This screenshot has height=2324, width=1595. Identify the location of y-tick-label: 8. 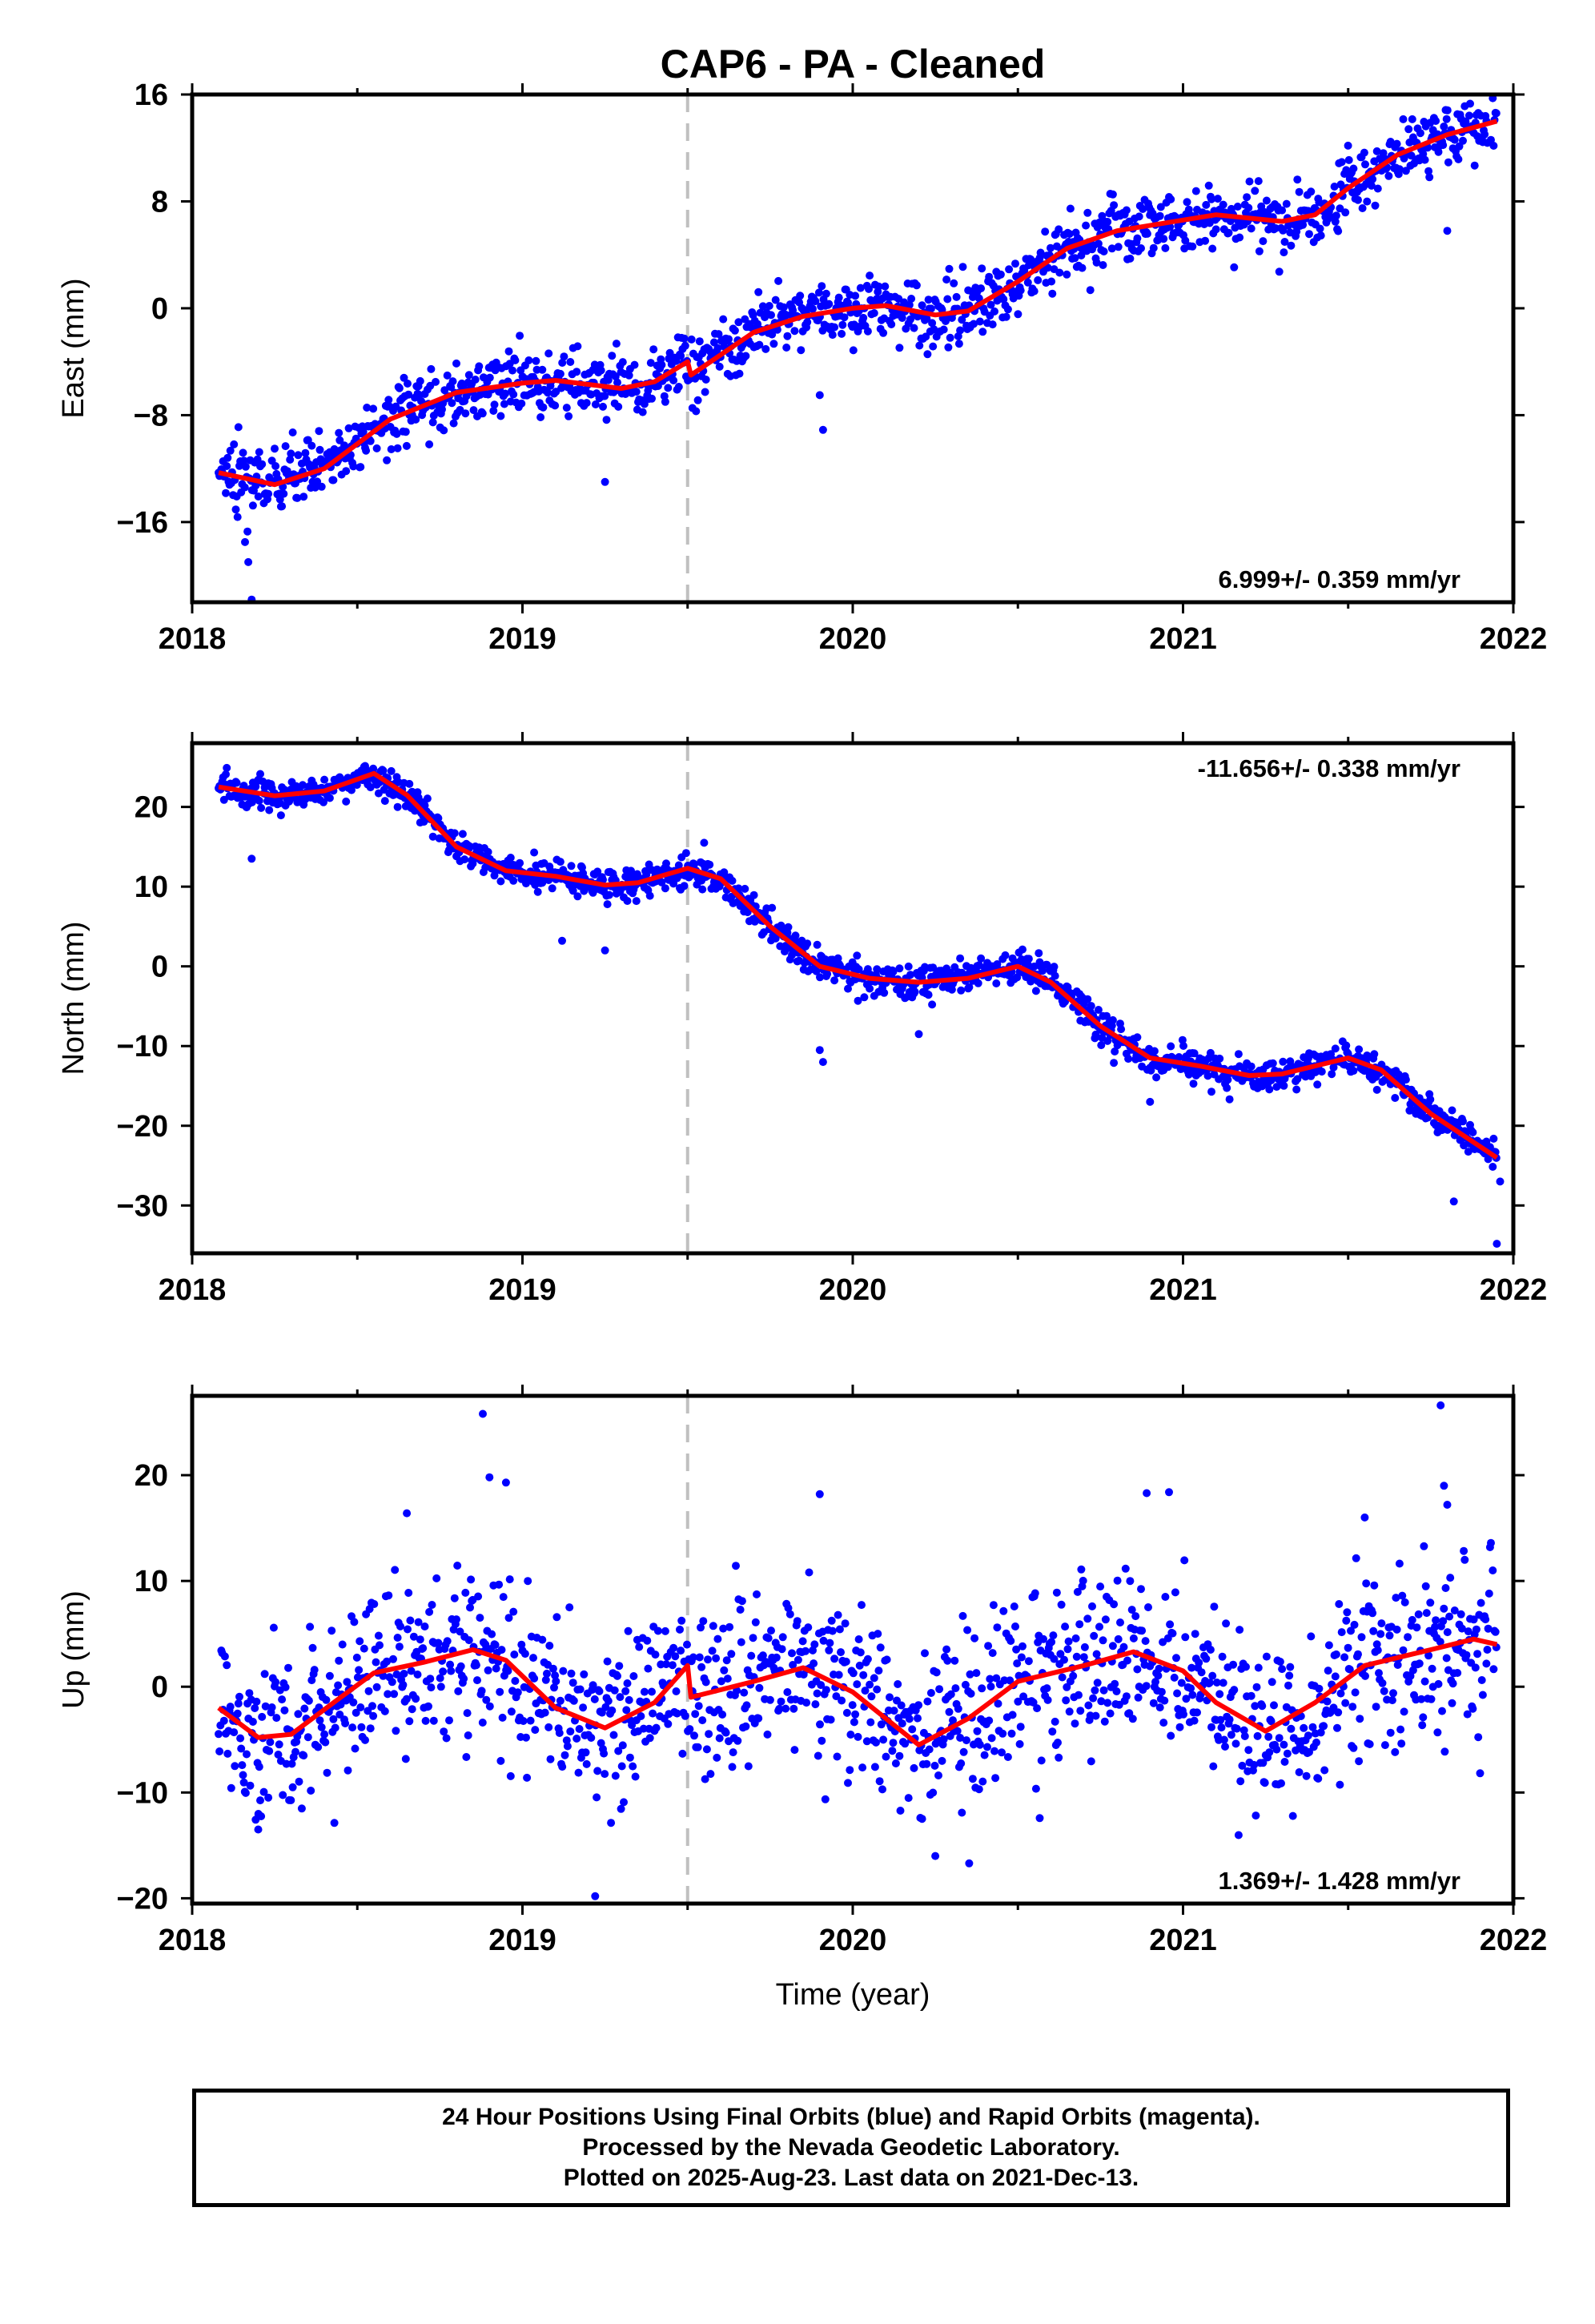
(159, 202).